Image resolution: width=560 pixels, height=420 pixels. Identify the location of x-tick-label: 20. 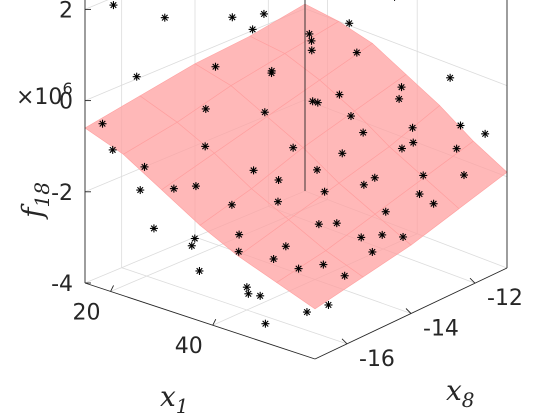
(87, 312).